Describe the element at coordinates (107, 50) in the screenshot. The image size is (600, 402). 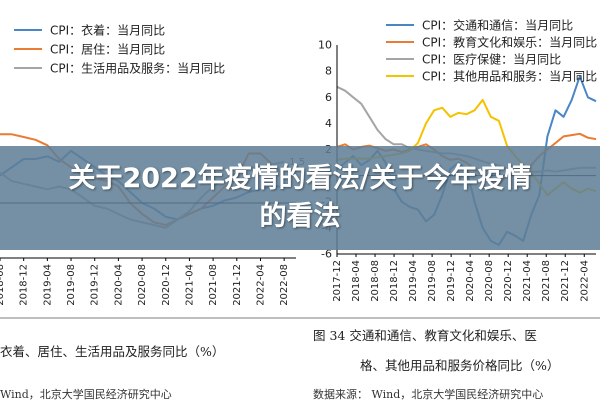
I see `legend-label-0-1: CPI：居住：当月同比` at that location.